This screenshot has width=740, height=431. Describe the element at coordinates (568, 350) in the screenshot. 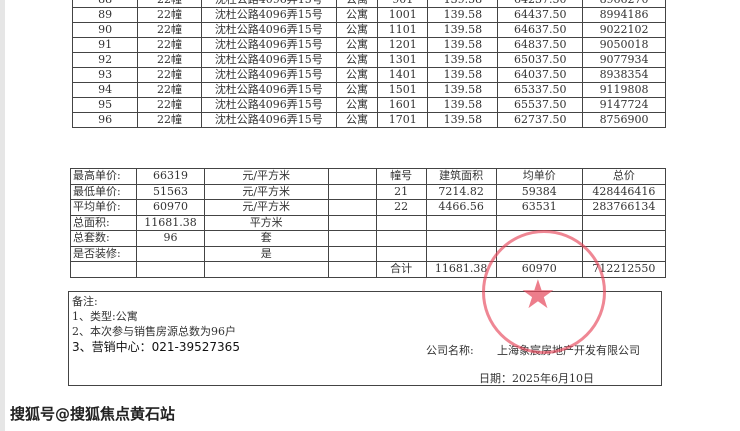

I see `company-name: 上海象宸房地产开发有限公司` at that location.